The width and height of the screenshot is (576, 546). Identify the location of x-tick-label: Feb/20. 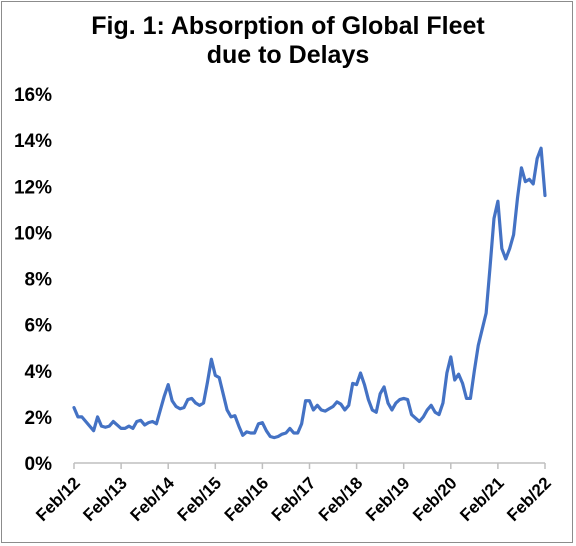
(435, 499).